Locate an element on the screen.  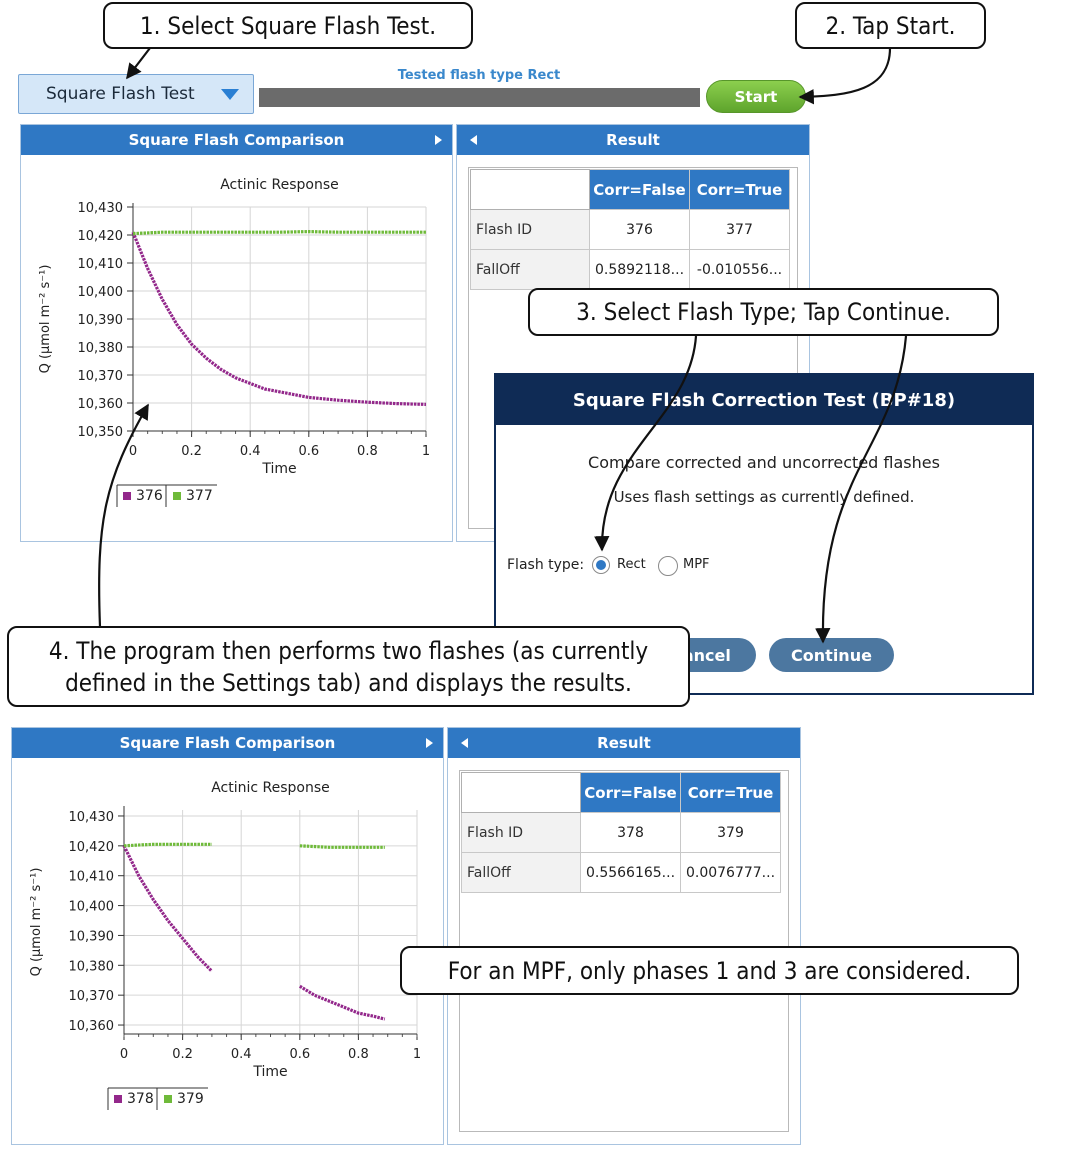
flash-test-select: Square Flash Test is located at coordinates (136, 94).